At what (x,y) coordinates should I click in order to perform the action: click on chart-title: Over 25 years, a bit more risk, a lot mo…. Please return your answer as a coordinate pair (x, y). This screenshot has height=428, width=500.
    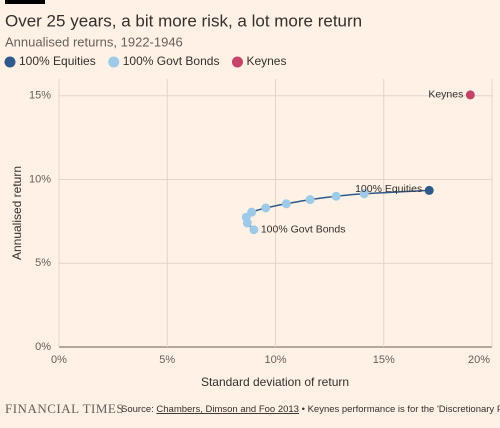
    Looking at the image, I should click on (183, 20).